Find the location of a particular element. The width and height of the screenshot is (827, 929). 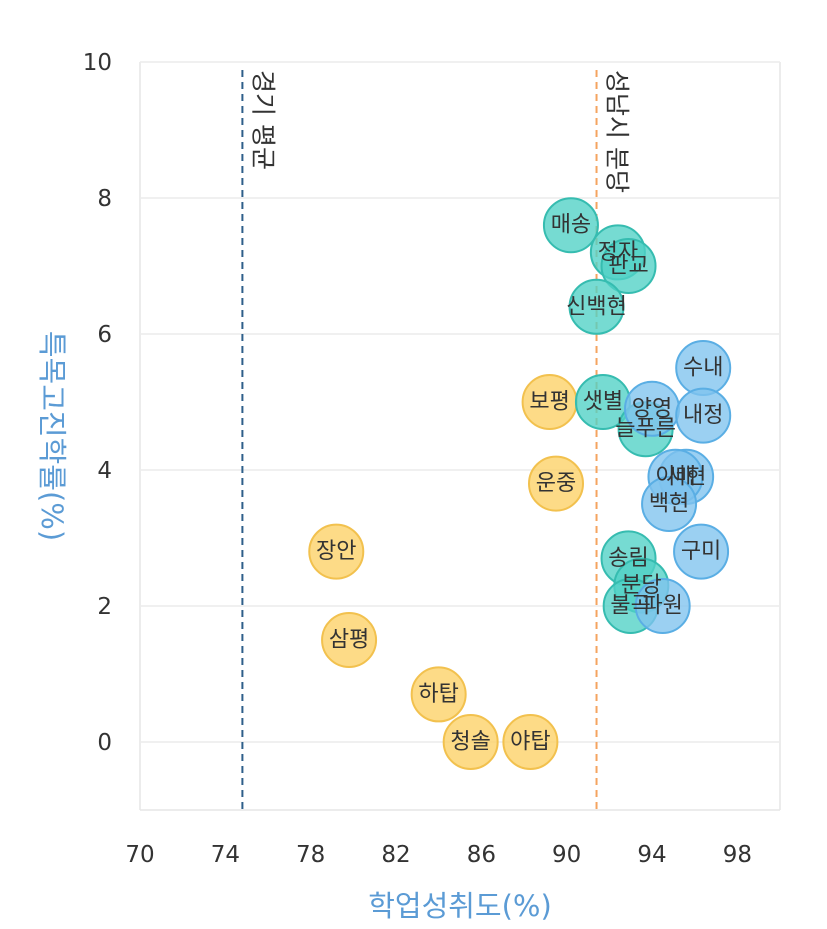

x-axis-title: 학업성취도(%) is located at coordinates (460, 906).